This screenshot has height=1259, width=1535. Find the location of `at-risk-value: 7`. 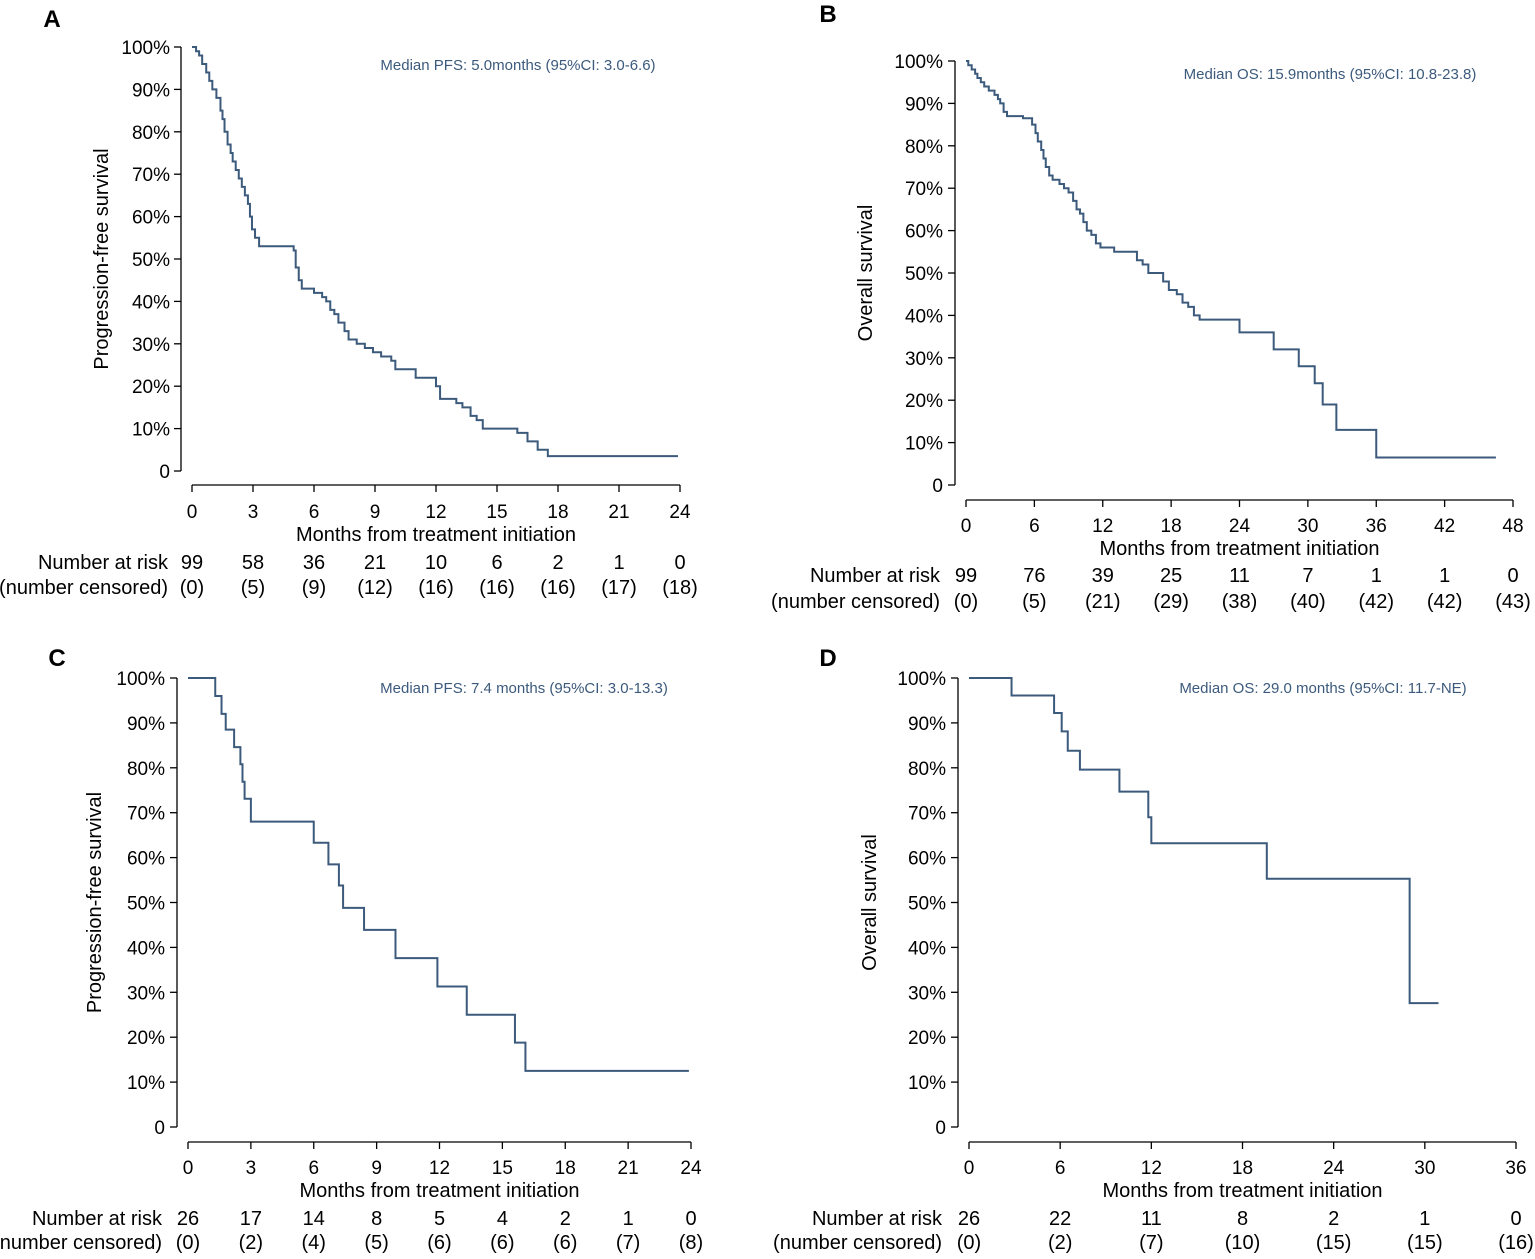

at-risk-value: 7 is located at coordinates (1307, 576).